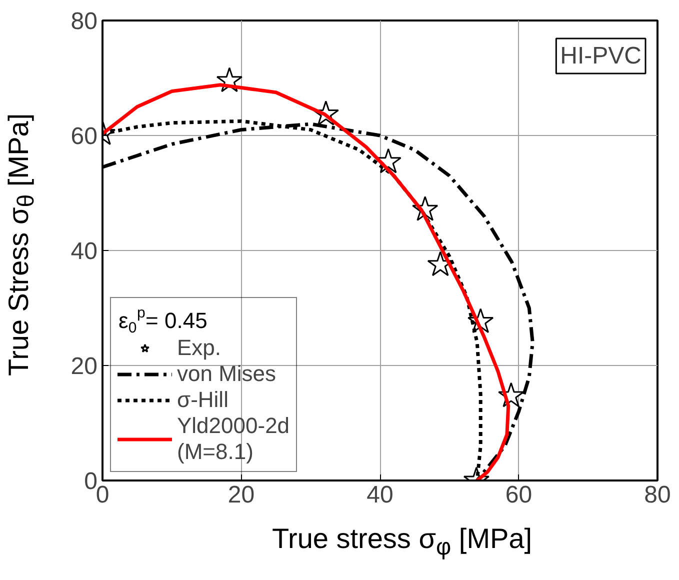 The image size is (679, 580). What do you see at coordinates (84, 21) in the screenshot?
I see `y-tick-label: 80` at bounding box center [84, 21].